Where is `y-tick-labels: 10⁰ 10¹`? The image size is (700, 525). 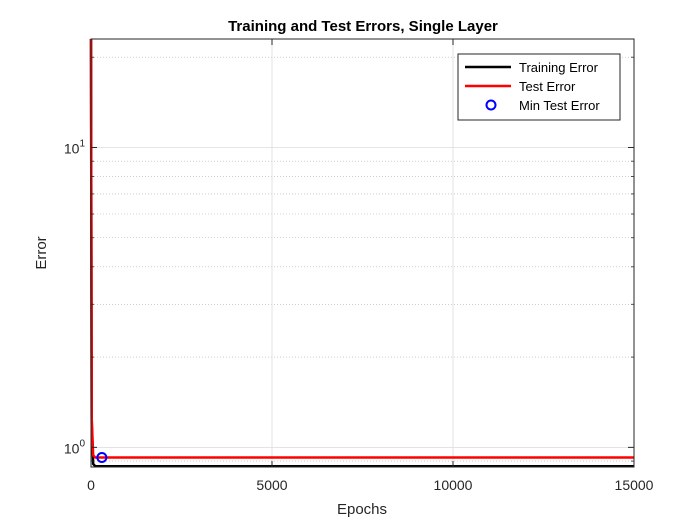
y-tick-labels: 10⁰ 10¹ is located at coordinates (75, 297).